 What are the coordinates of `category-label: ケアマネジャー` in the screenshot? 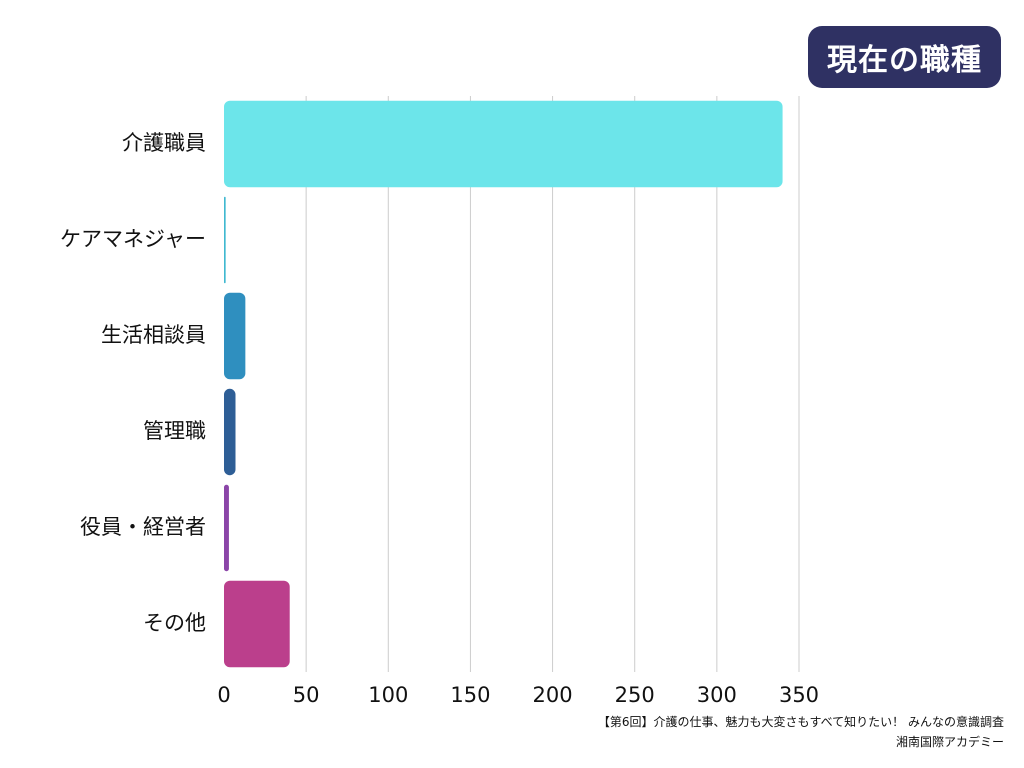 It's located at (133, 239).